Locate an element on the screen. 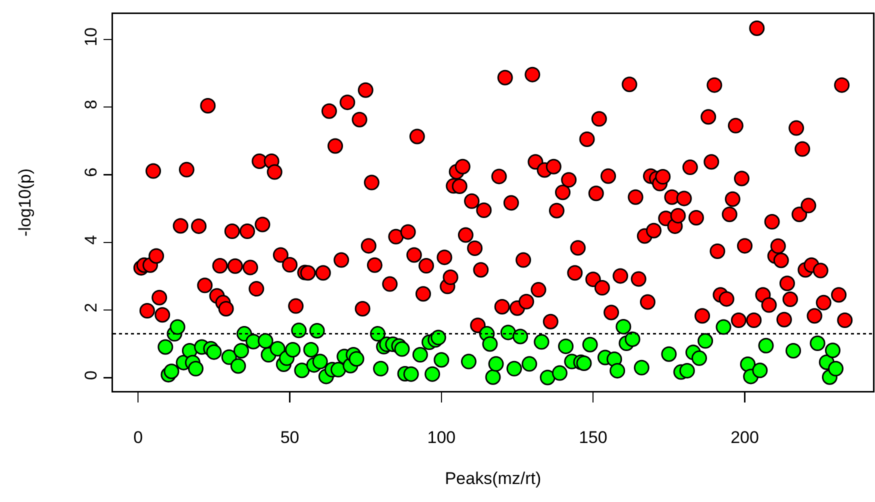 The image size is (875, 502). x-tick-label: 200 is located at coordinates (744, 437).